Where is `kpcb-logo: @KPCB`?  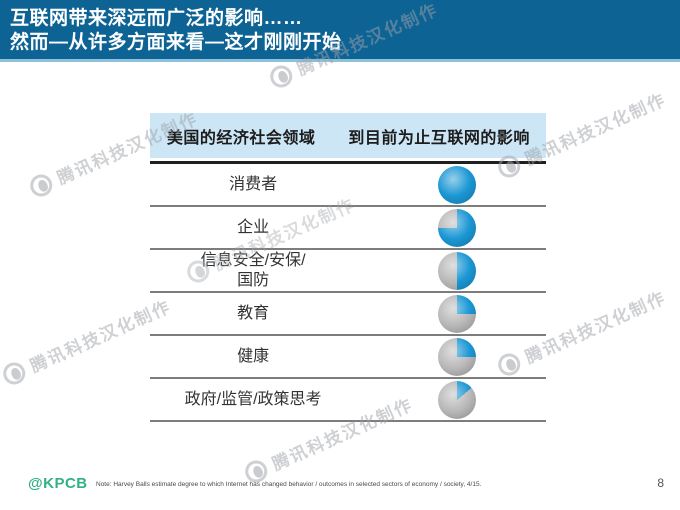
kpcb-logo: @KPCB is located at coordinates (58, 483).